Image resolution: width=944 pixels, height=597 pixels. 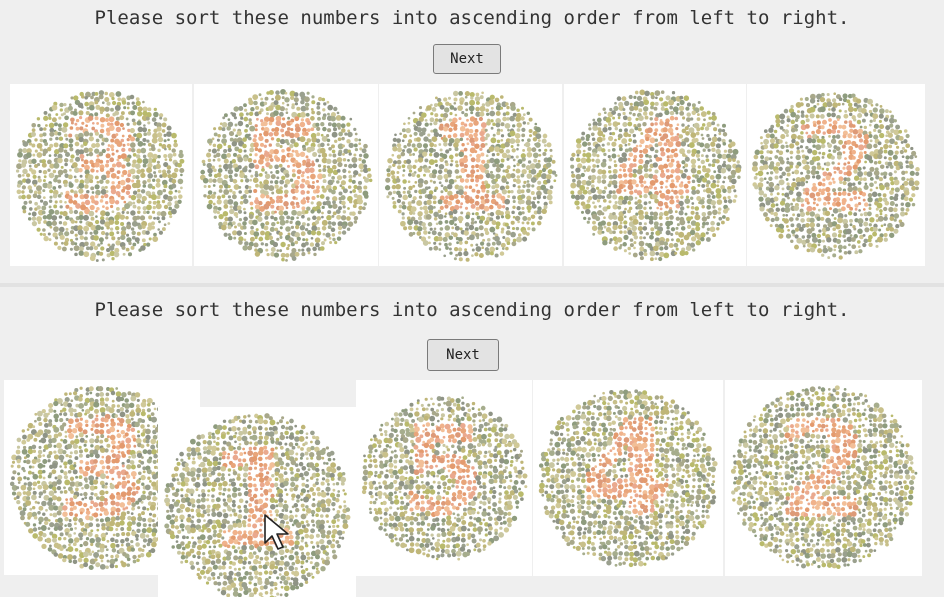 I want to click on dragged-plate-tile, so click(x=257, y=502).